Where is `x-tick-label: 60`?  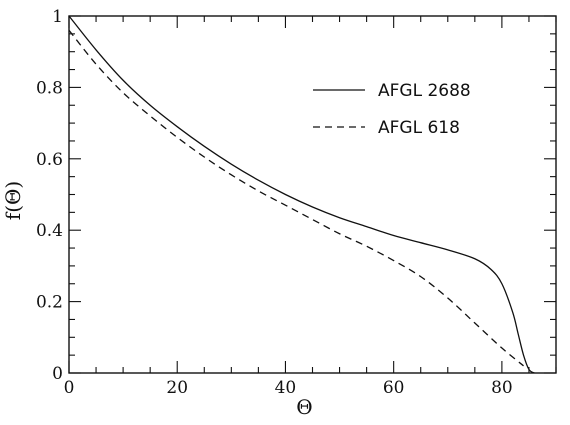
x-tick-label: 60 is located at coordinates (394, 388).